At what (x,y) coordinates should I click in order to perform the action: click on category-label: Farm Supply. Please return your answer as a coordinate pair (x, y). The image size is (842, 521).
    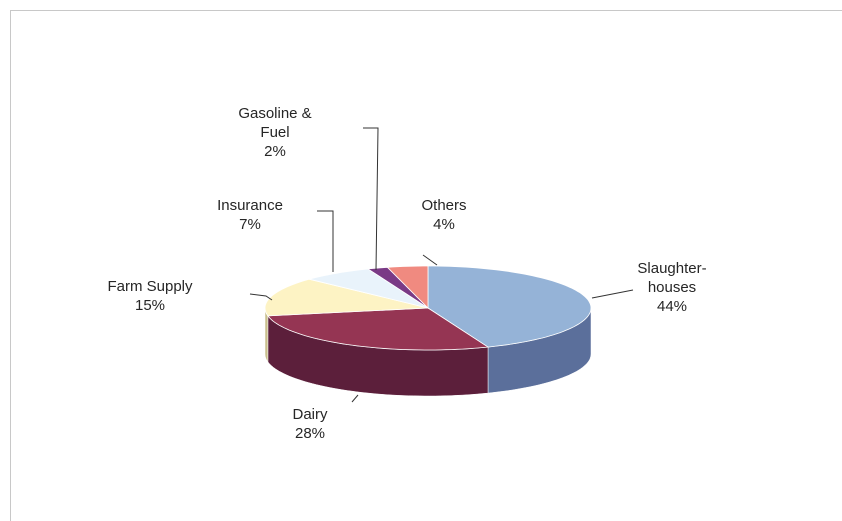
    Looking at the image, I should click on (150, 286).